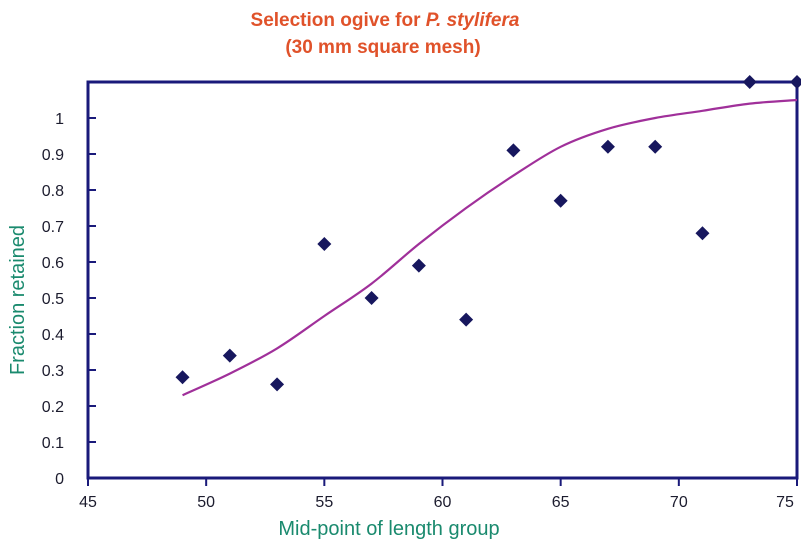 This screenshot has height=545, width=801. Describe the element at coordinates (88, 502) in the screenshot. I see `x-tick-label: 45` at that location.